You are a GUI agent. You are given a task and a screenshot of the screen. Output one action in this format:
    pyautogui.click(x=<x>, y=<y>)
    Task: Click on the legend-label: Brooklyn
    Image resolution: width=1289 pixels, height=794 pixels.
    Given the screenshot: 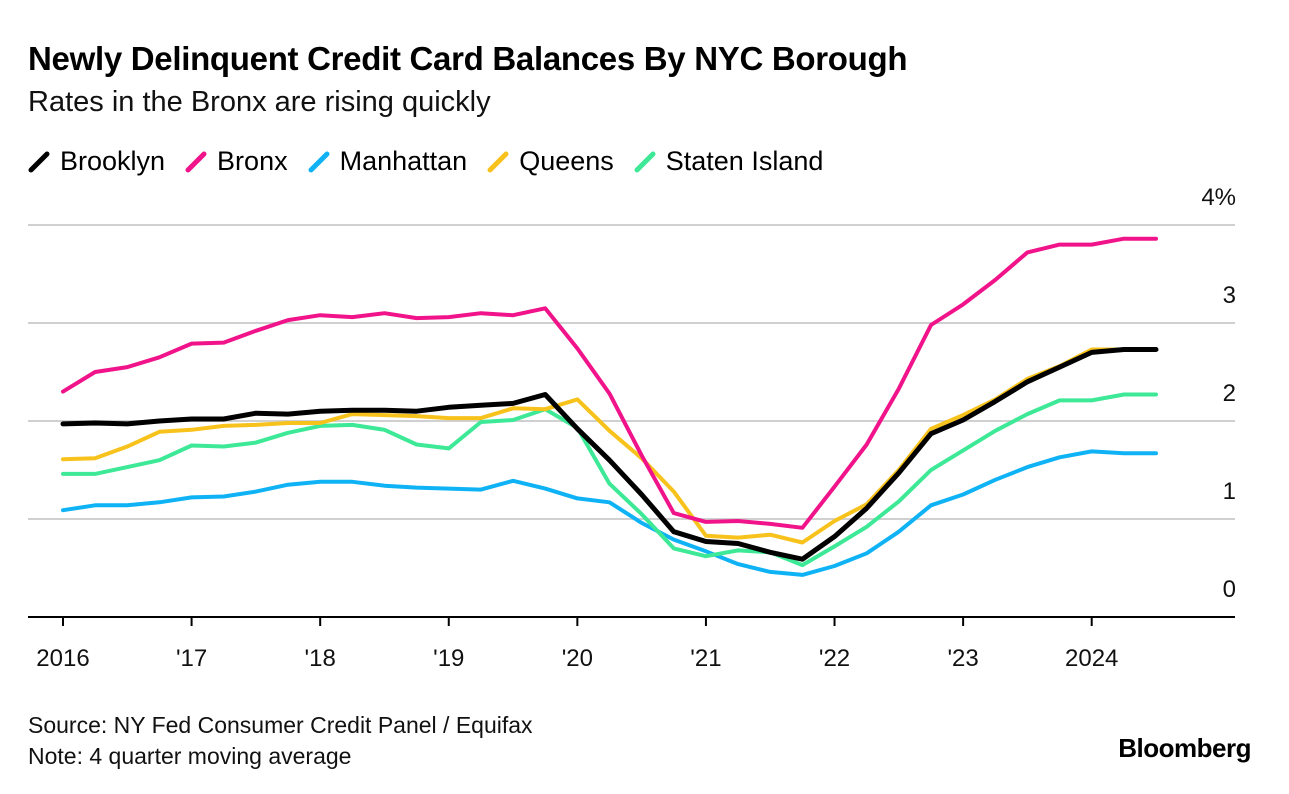 What is the action you would take?
    pyautogui.click(x=113, y=161)
    